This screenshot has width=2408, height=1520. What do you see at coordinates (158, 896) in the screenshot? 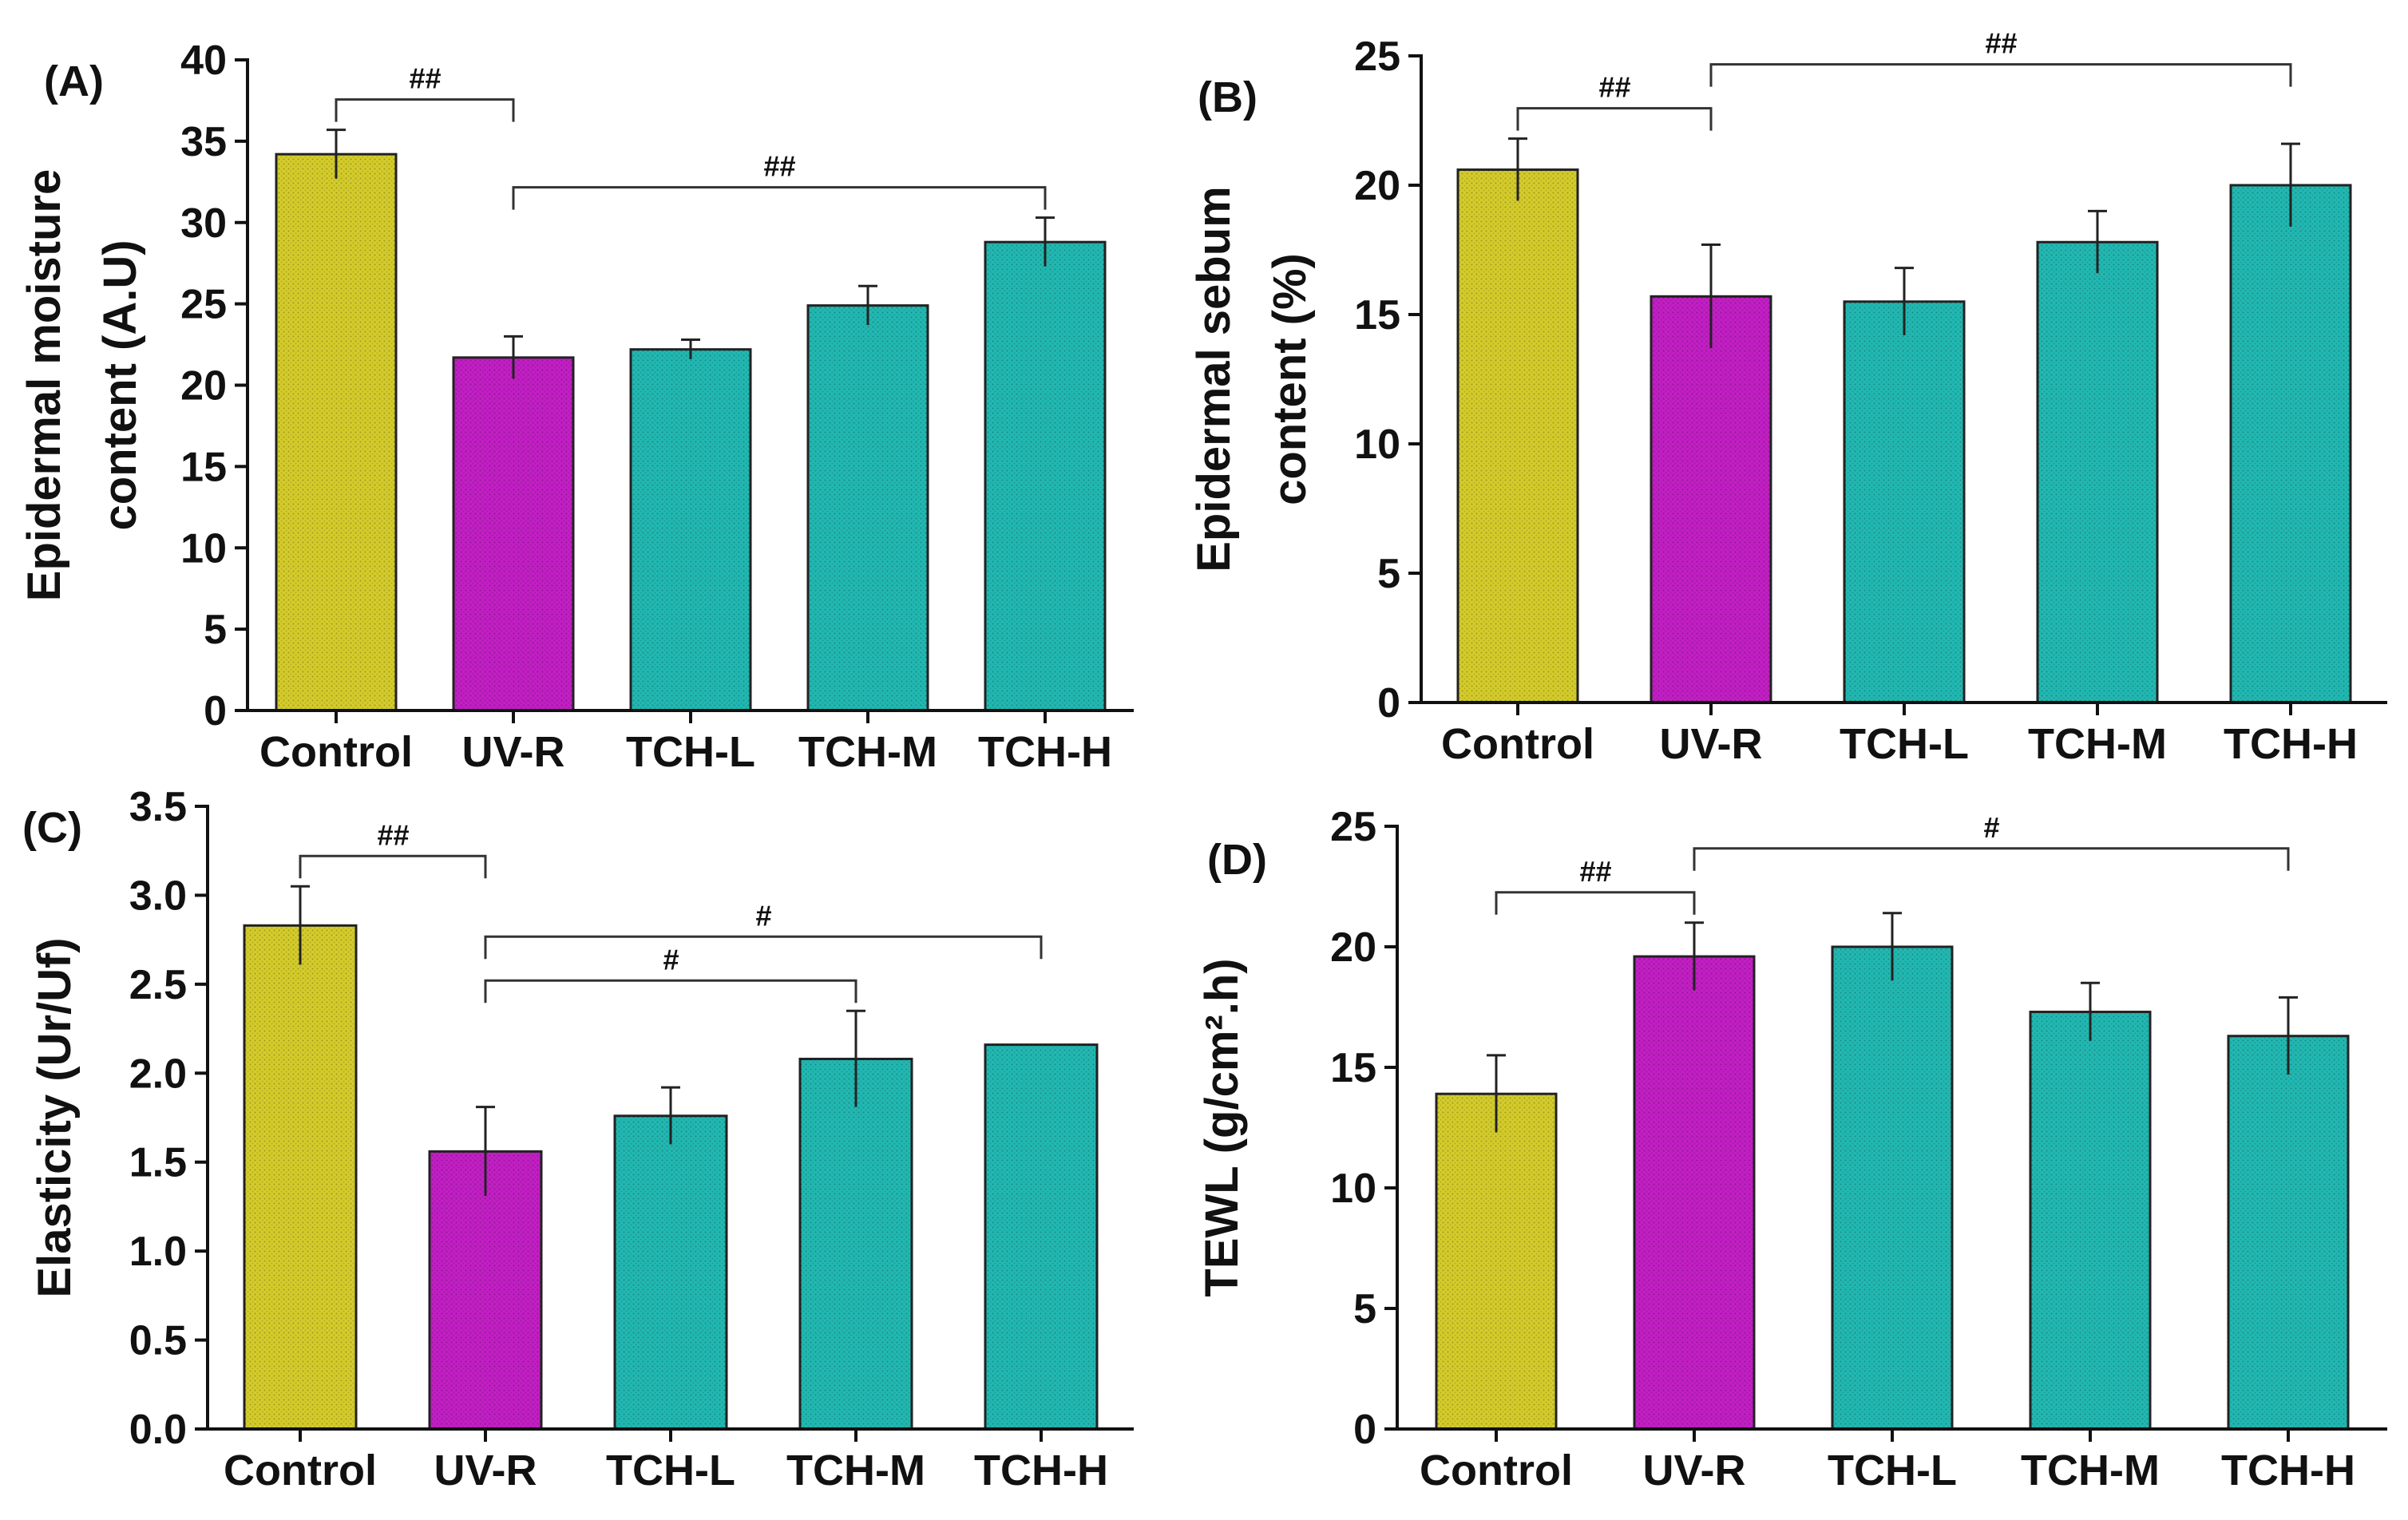
I see `y-tick-label: 3.0` at bounding box center [158, 896].